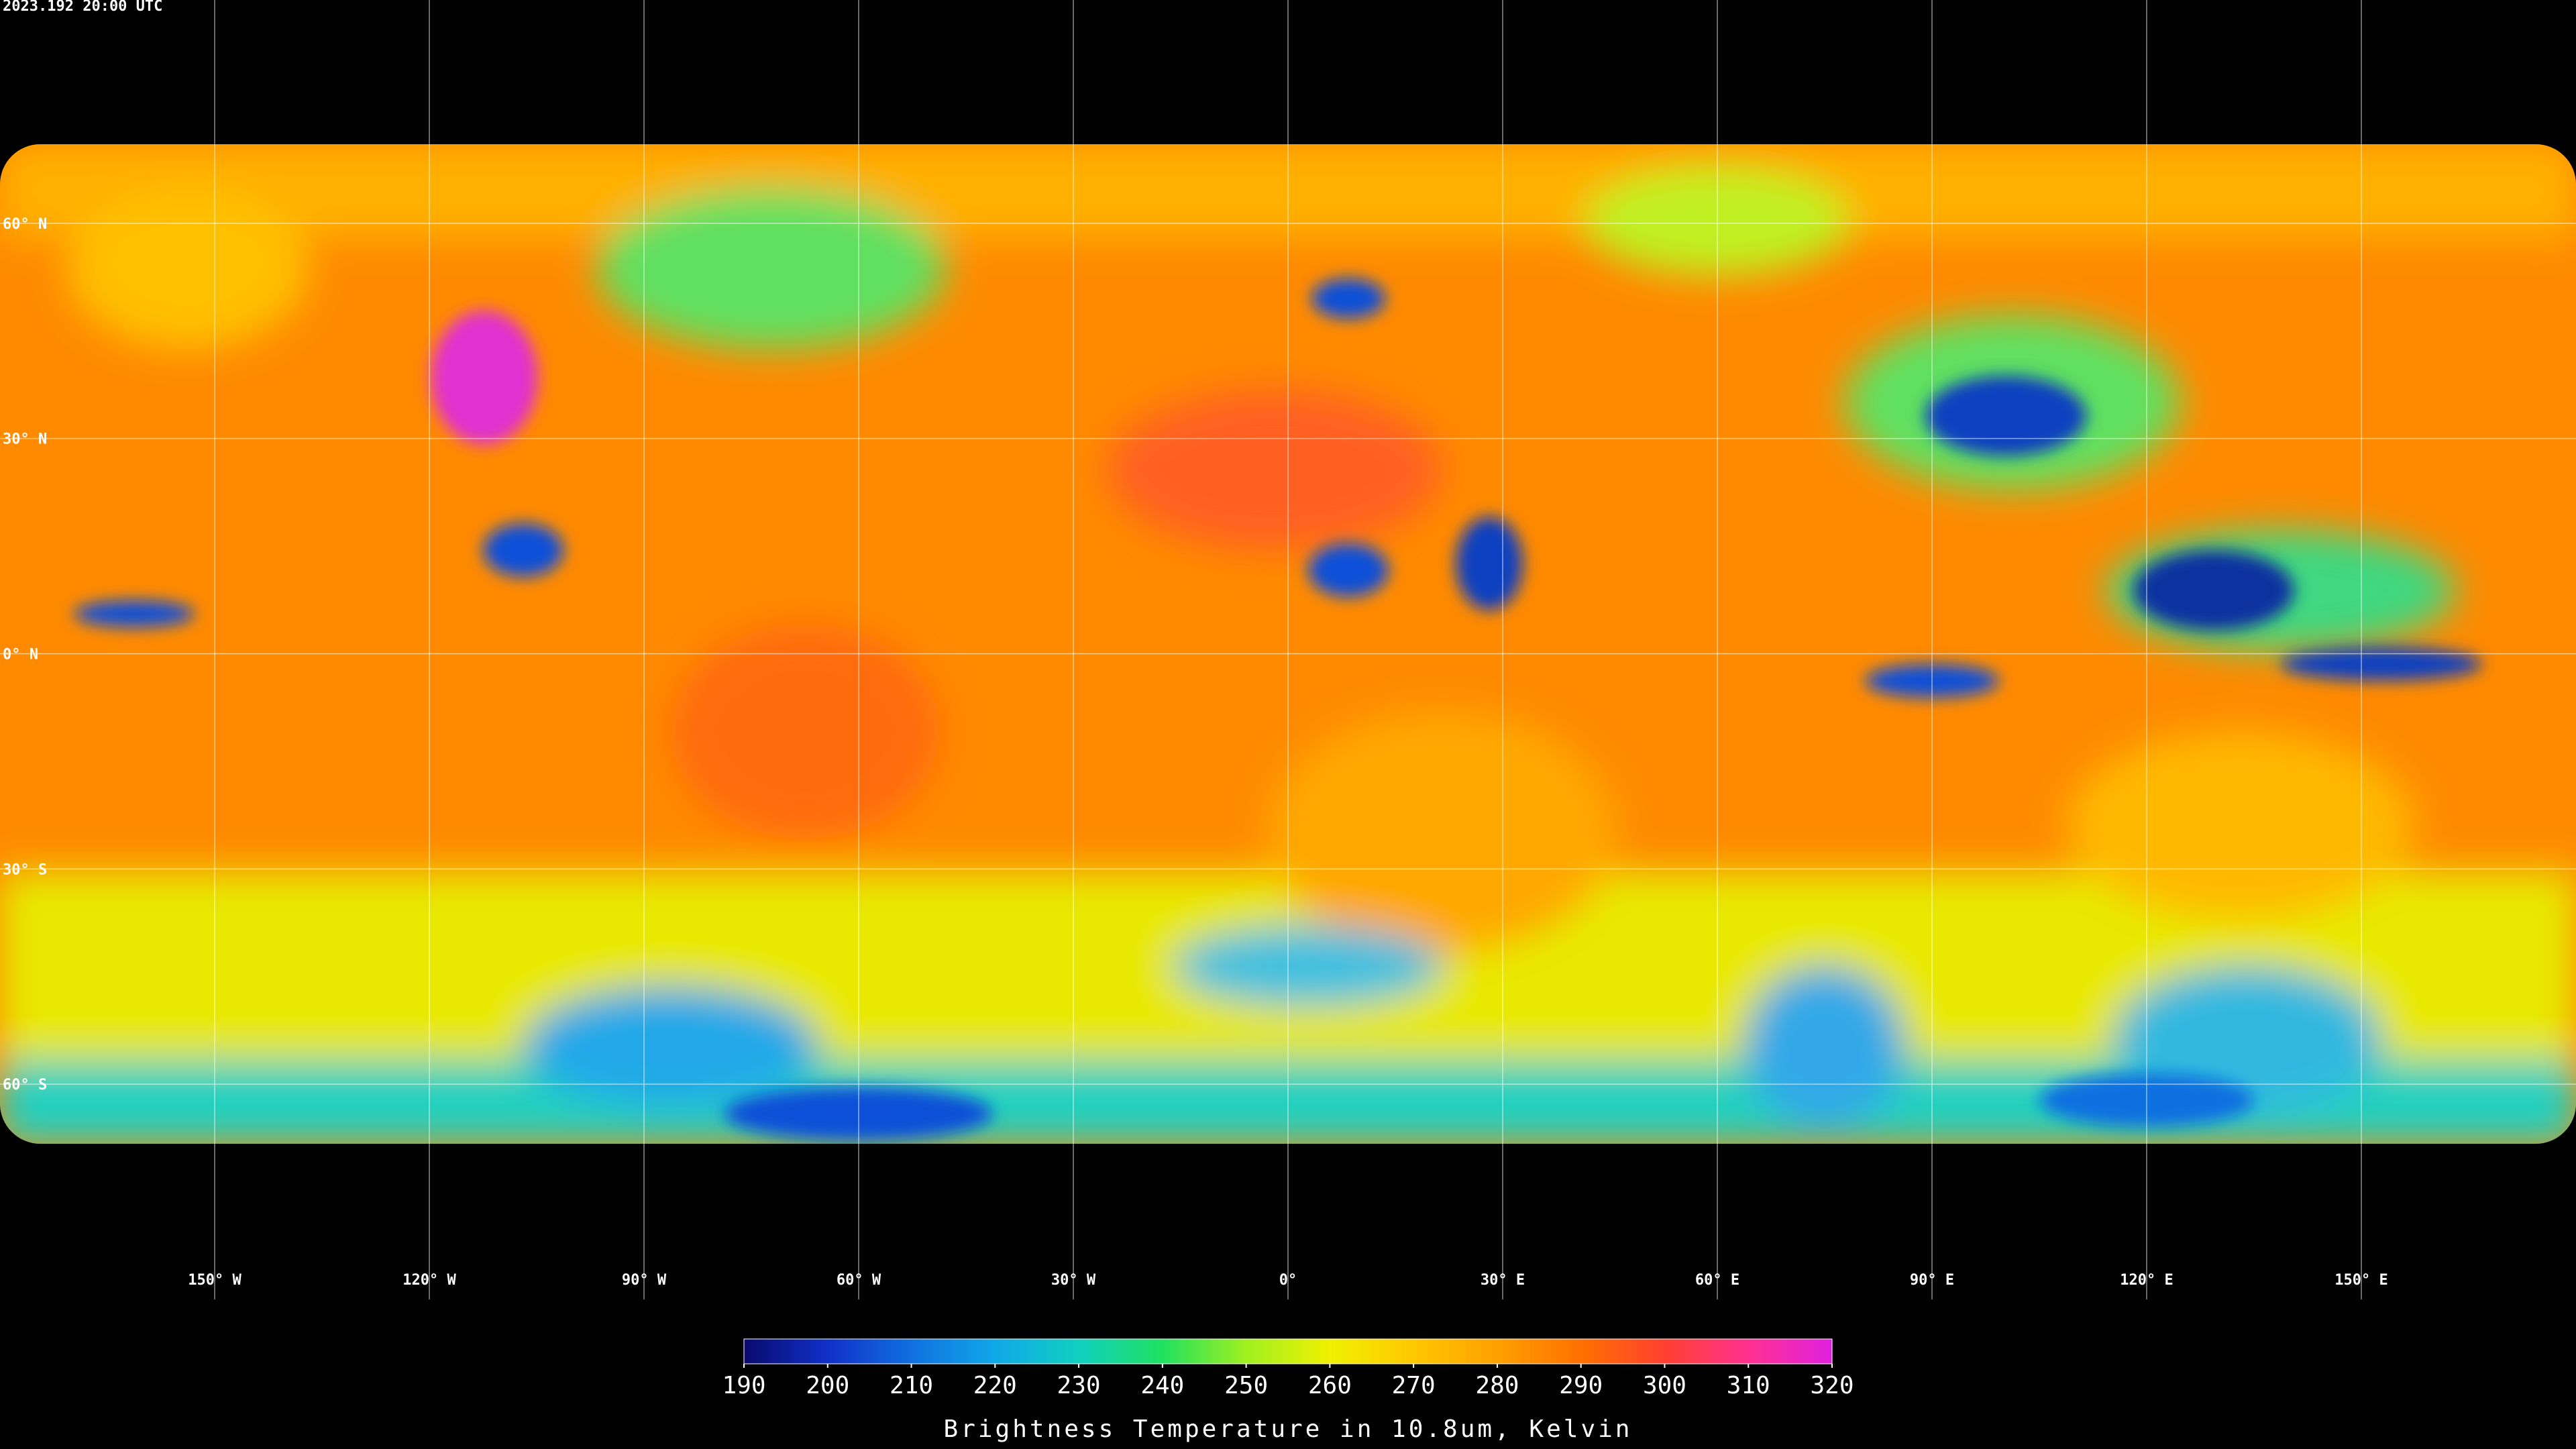 This screenshot has width=2576, height=1449. Describe the element at coordinates (2146, 1280) in the screenshot. I see `longitude-label: 120° E` at that location.